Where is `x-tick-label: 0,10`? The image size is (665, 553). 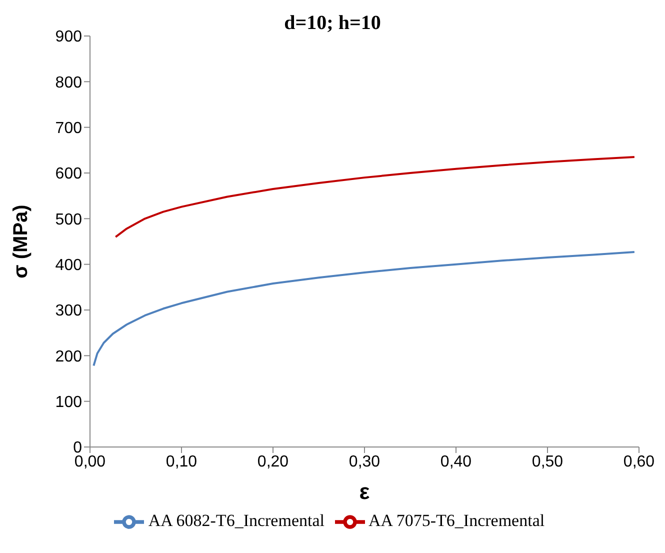 x-tick-label: 0,10 is located at coordinates (182, 461).